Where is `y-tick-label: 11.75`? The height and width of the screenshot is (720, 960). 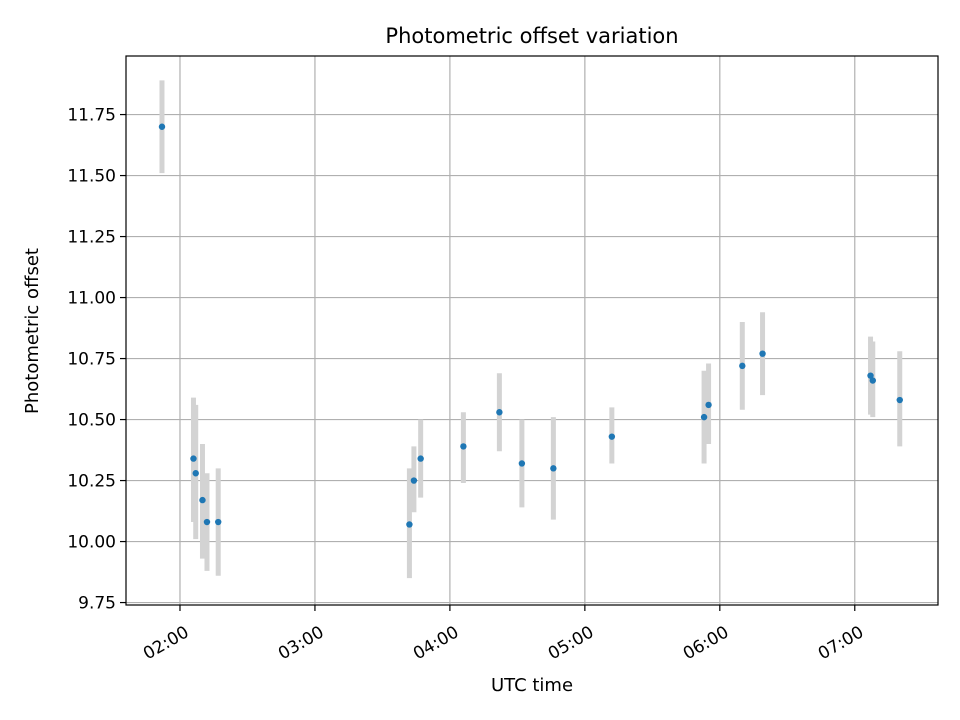 y-tick-label: 11.75 is located at coordinates (91, 116).